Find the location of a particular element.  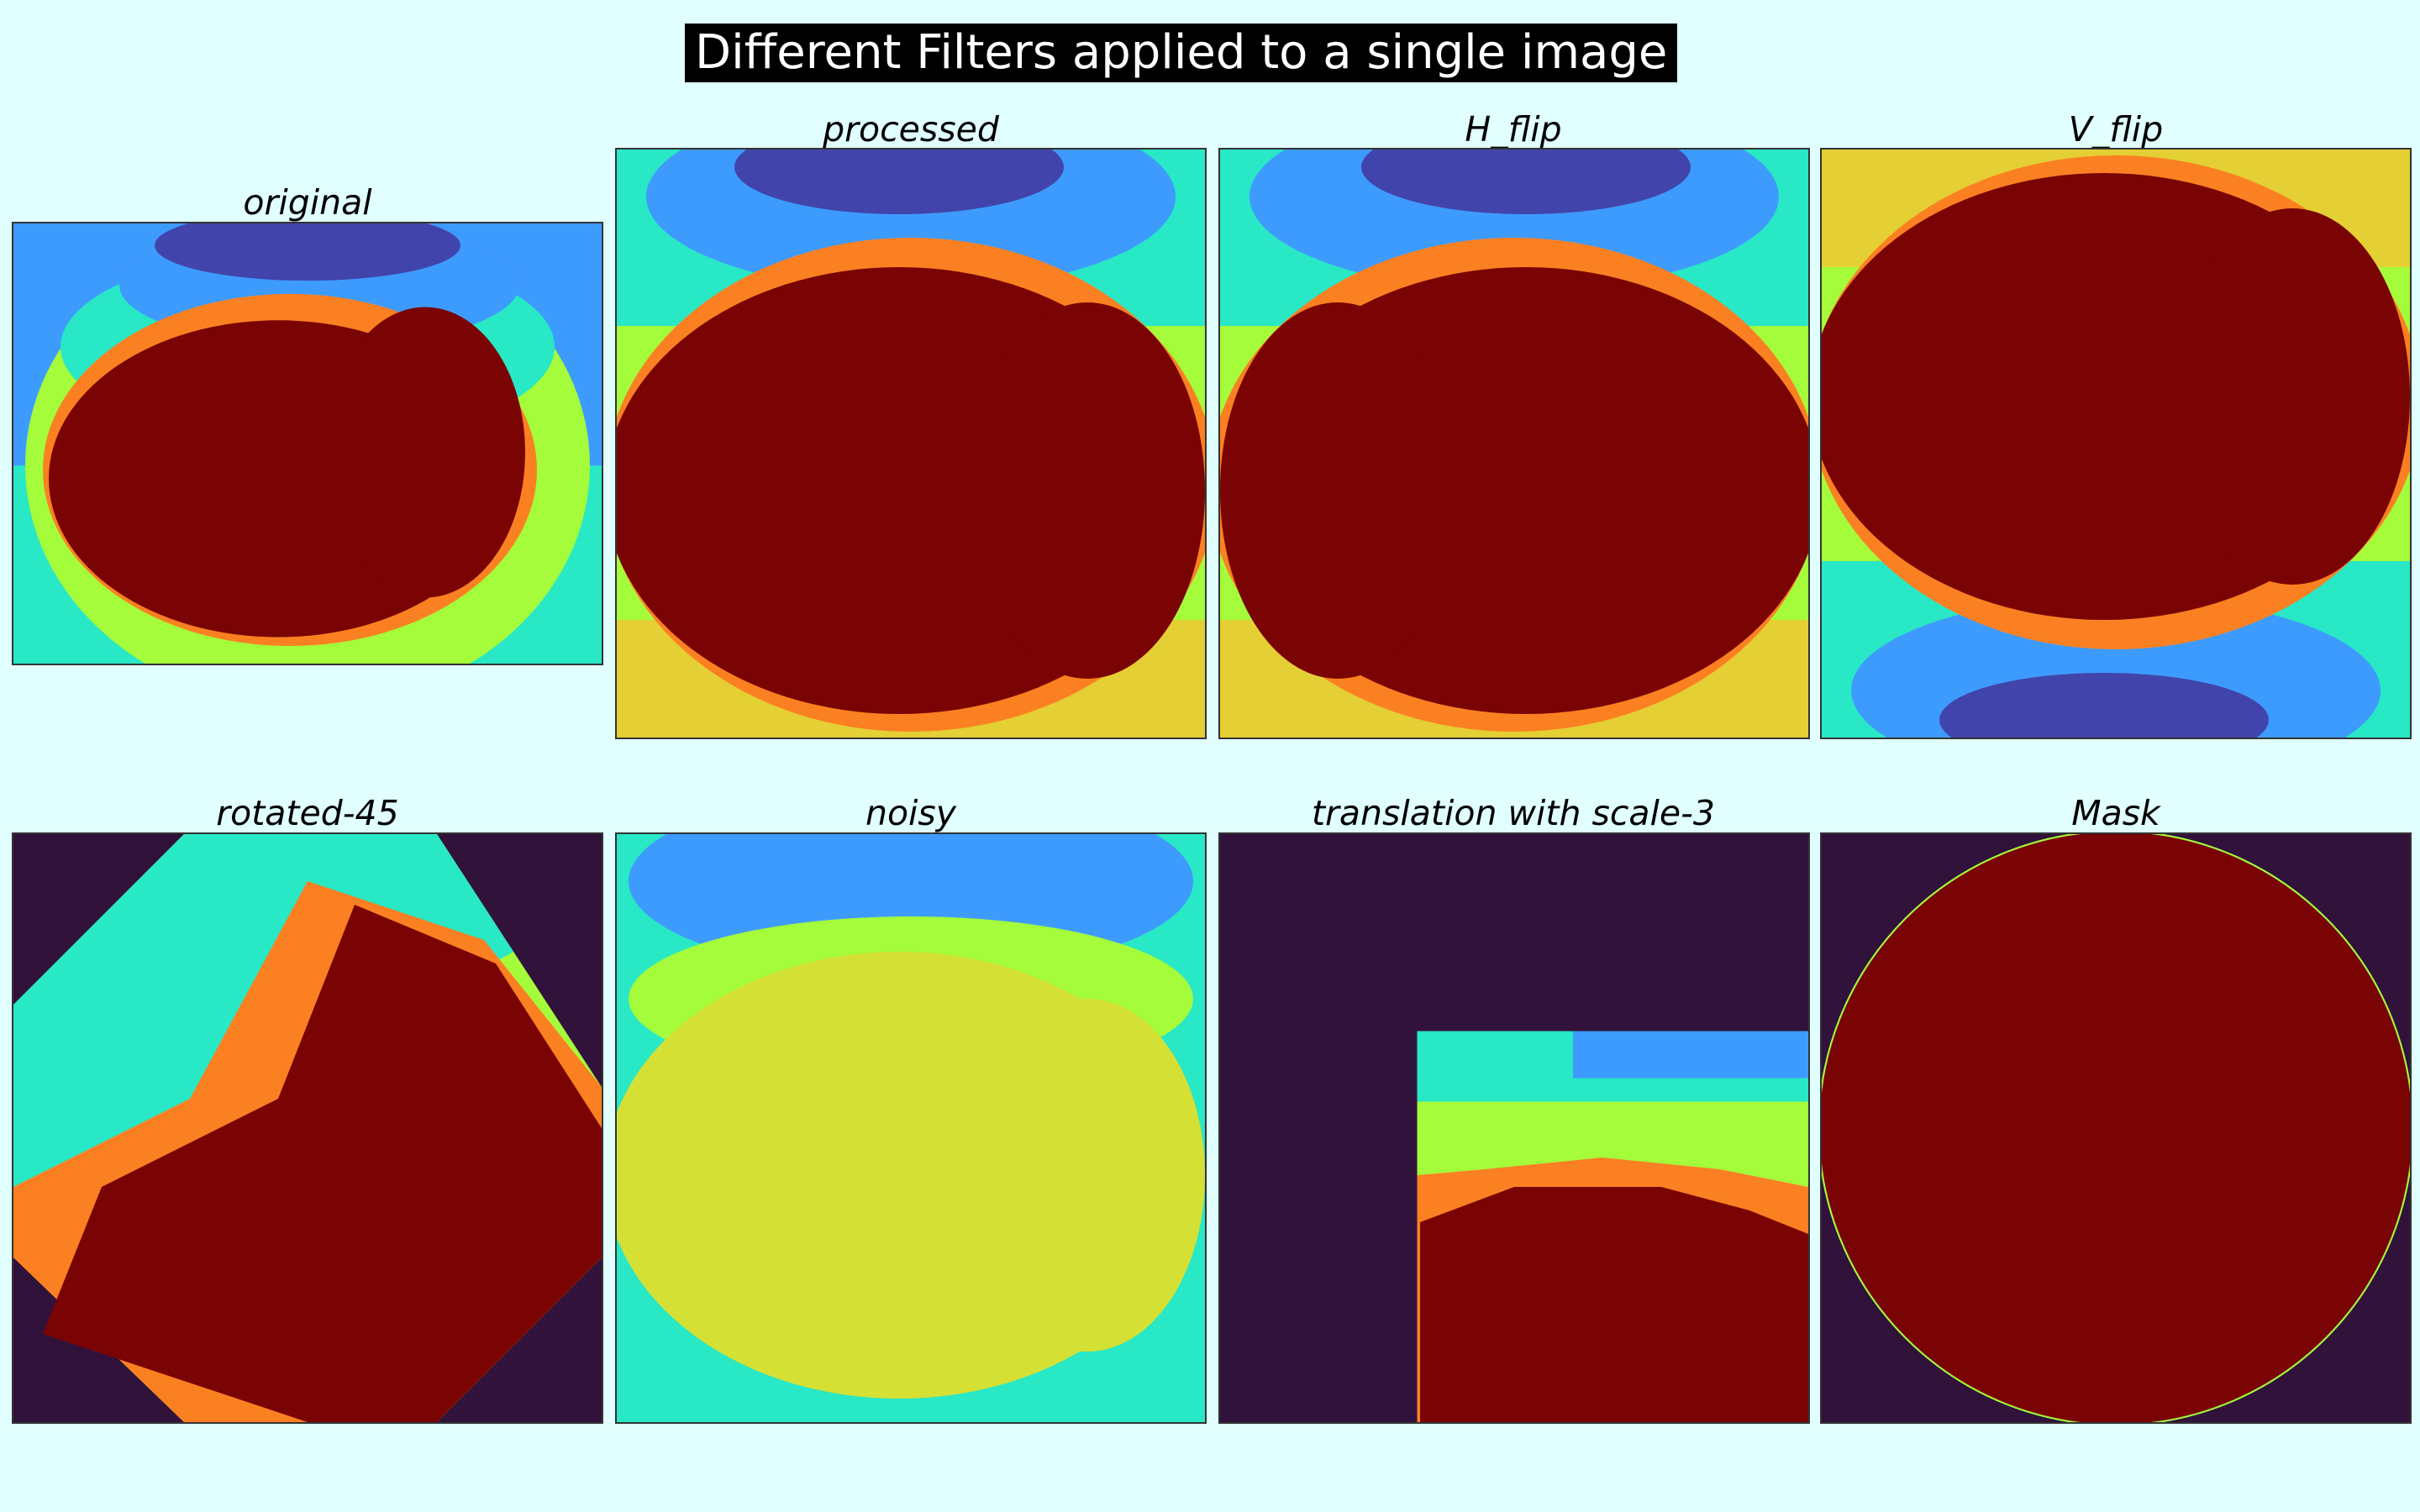

panel-vflip is located at coordinates (2116, 443).